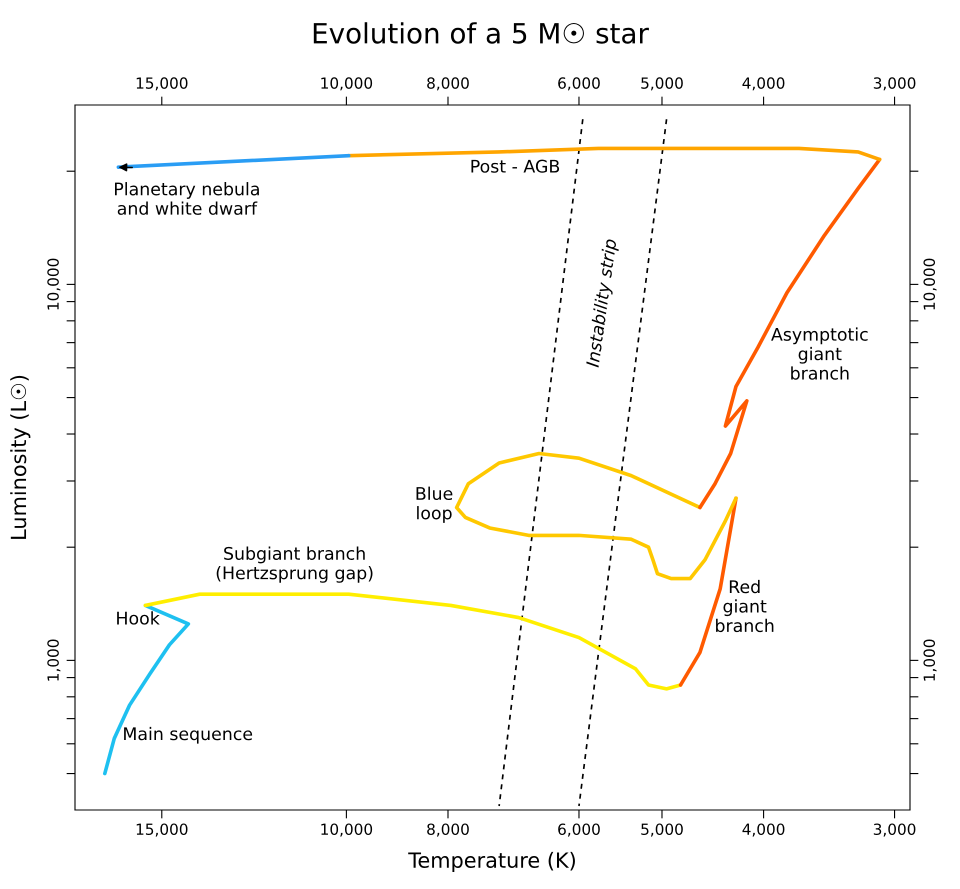 The width and height of the screenshot is (960, 889). What do you see at coordinates (481, 33) in the screenshot?
I see `chart-title: Evolution of a 5 M☉ star` at bounding box center [481, 33].